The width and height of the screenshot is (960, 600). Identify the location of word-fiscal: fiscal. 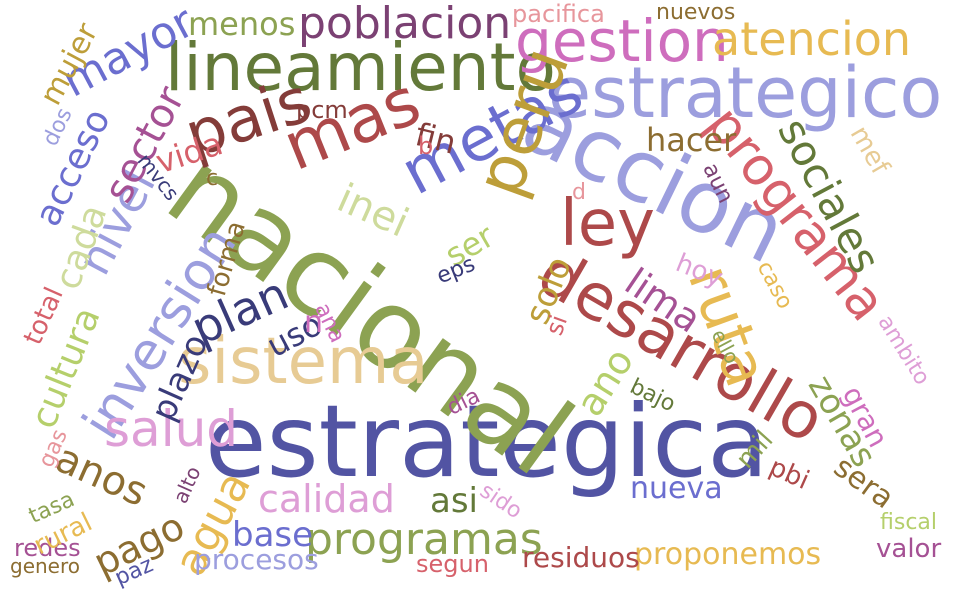
(909, 522).